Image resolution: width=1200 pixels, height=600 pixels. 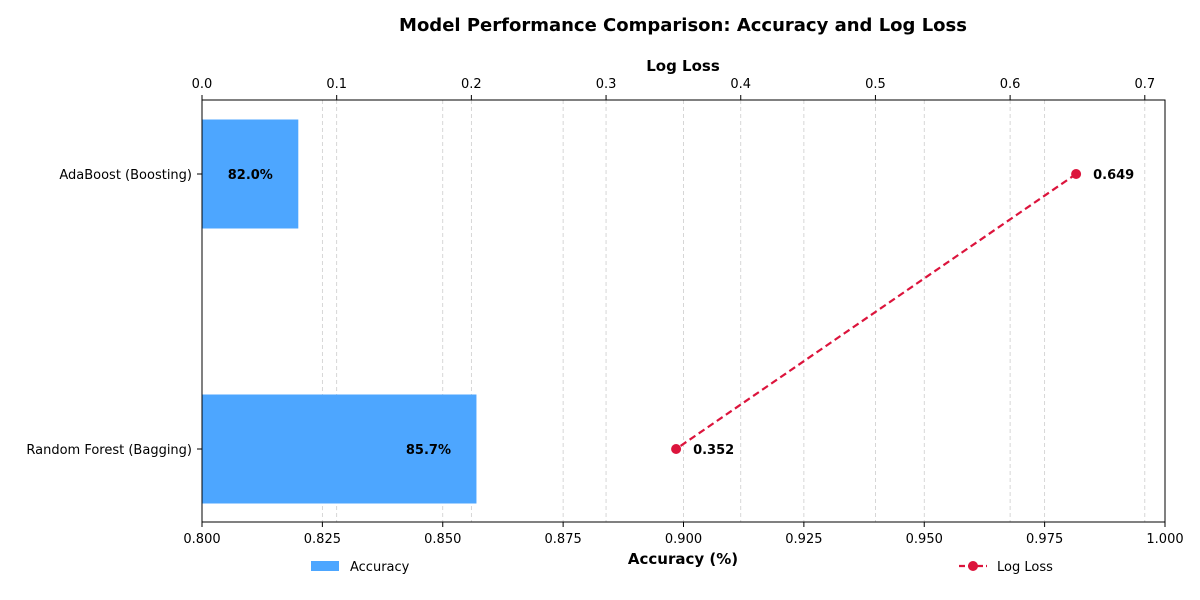 What do you see at coordinates (875, 84) in the screenshot?
I see `x-tick-label-top: 0.5` at bounding box center [875, 84].